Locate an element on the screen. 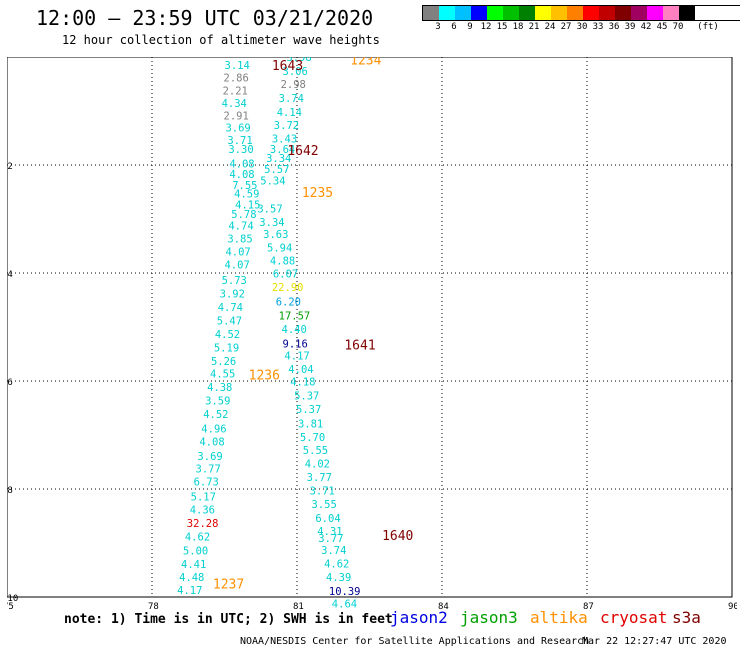  wave-height-value: 7.55 is located at coordinates (244, 186).